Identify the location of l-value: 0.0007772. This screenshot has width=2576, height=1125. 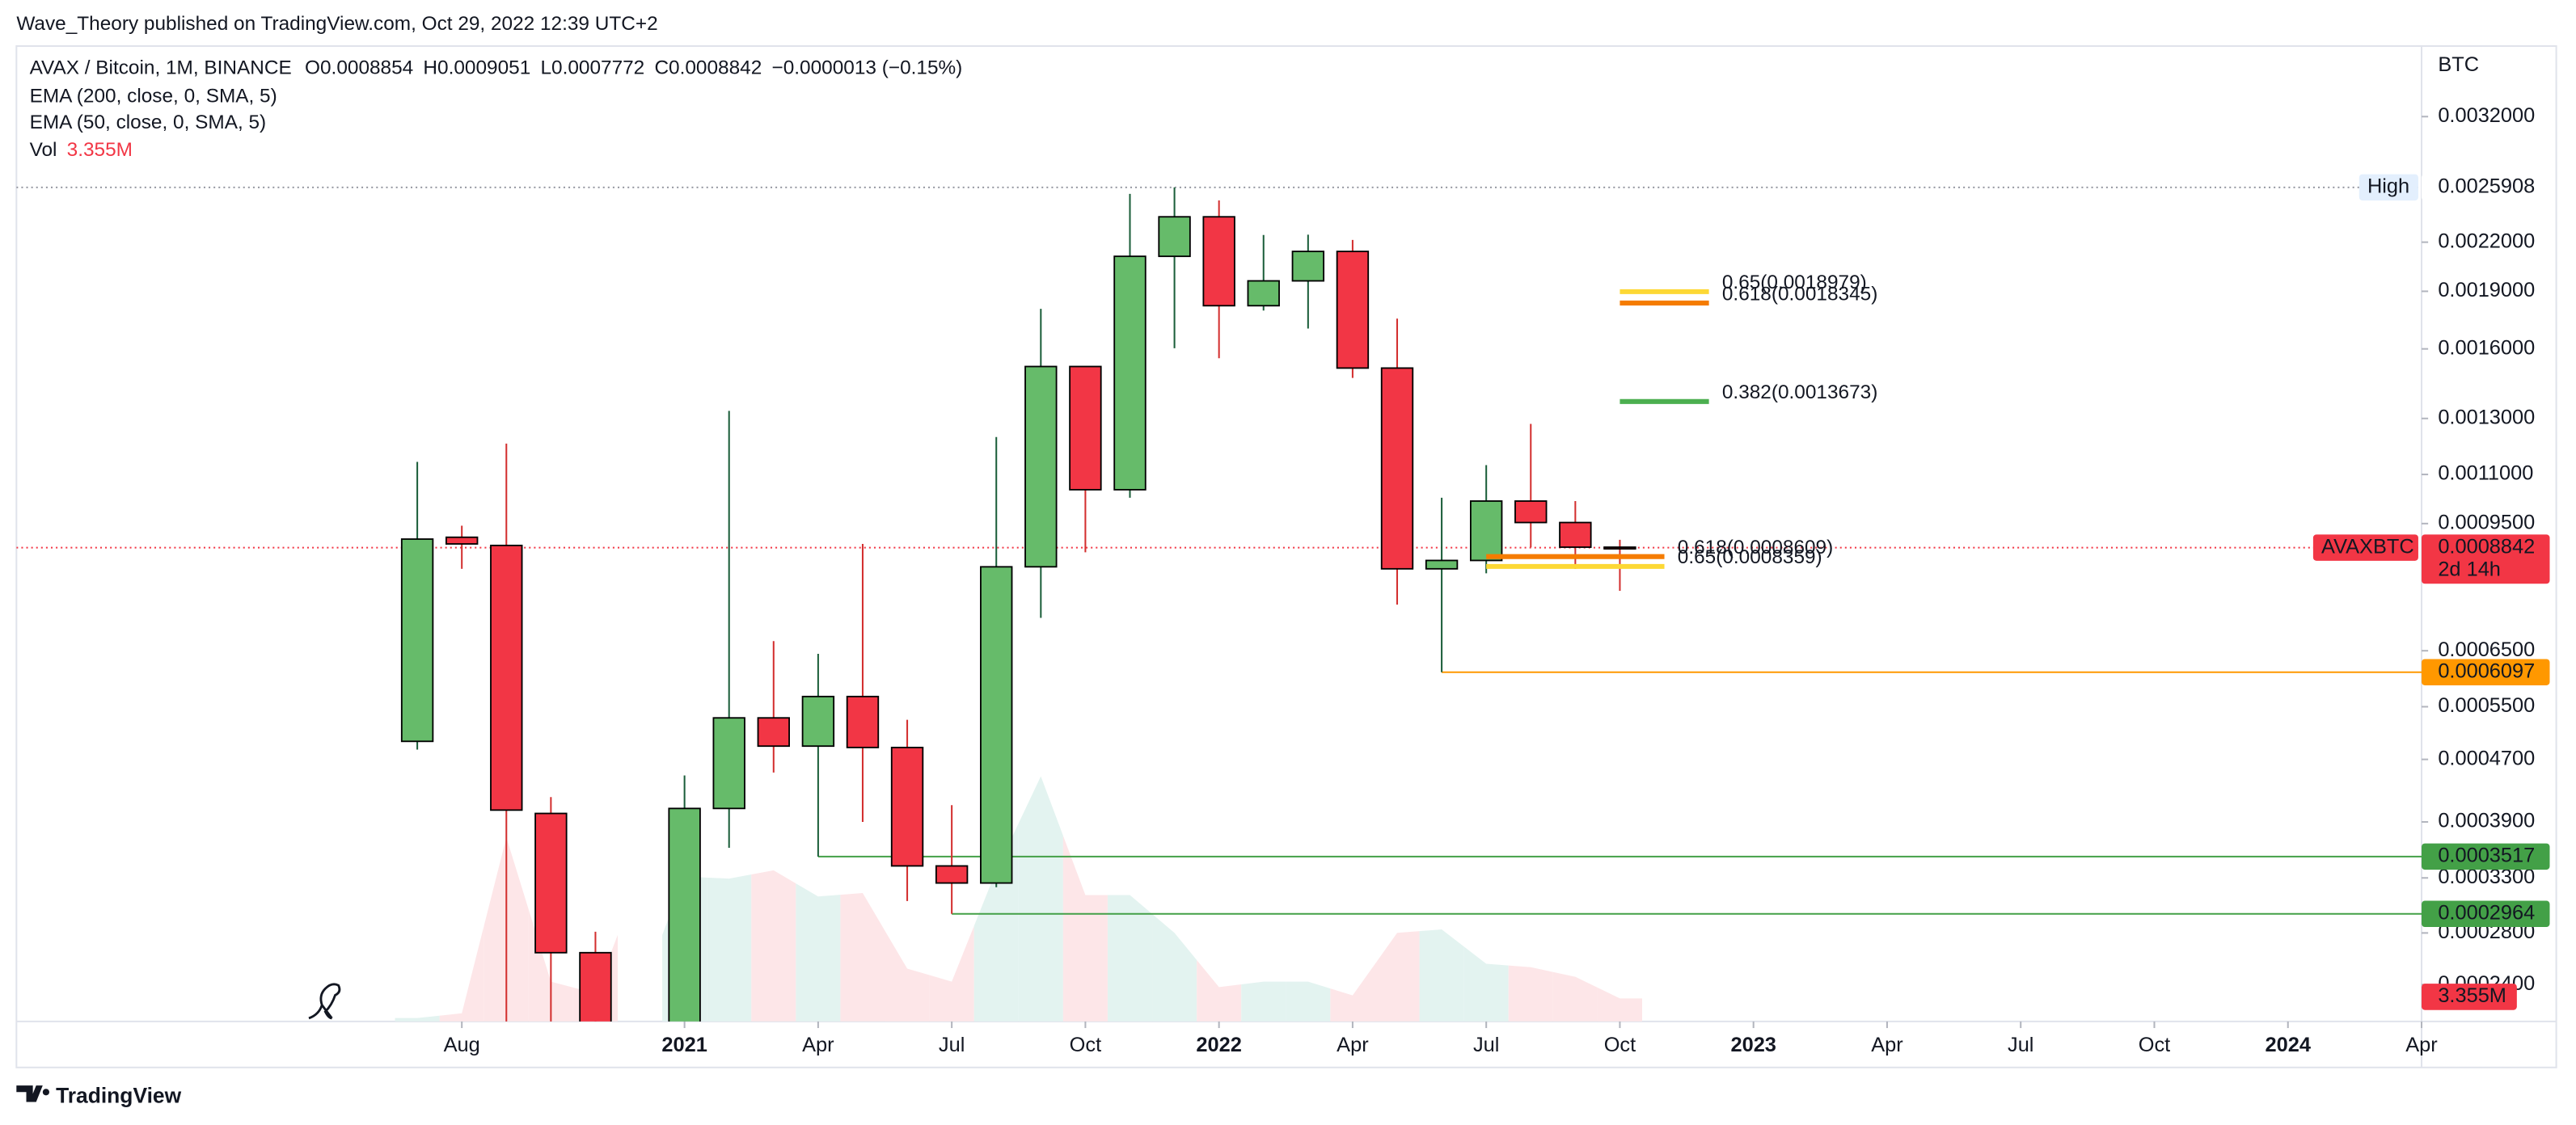
(597, 68).